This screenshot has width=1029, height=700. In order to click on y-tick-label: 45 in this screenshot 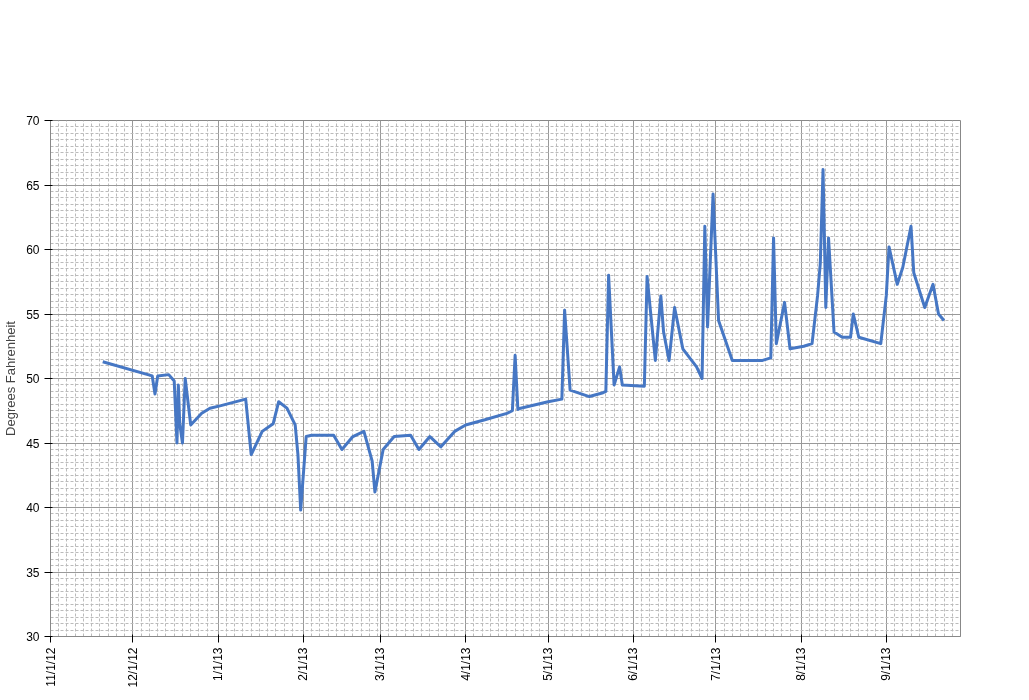, I will do `click(33, 443)`.